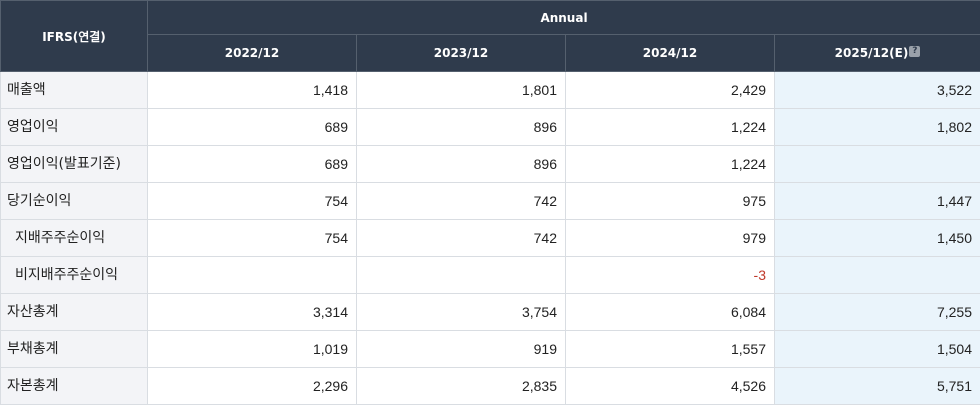 This screenshot has height=405, width=980. Describe the element at coordinates (74, 312) in the screenshot. I see `row-label-total-assets: 자산총계` at that location.